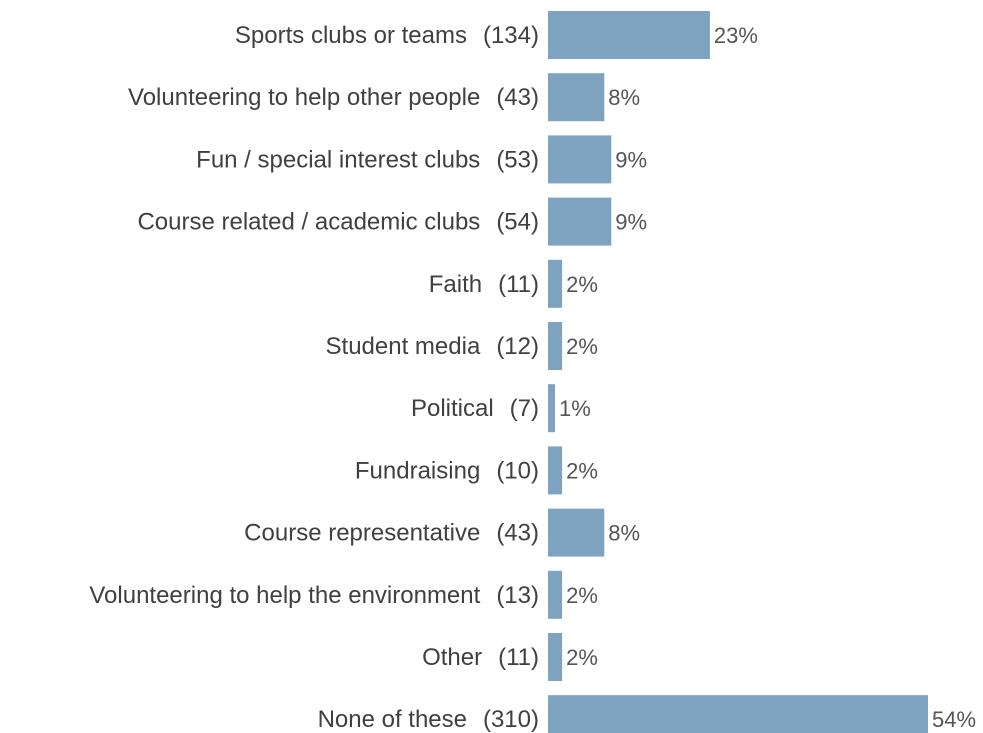 The height and width of the screenshot is (733, 983). What do you see at coordinates (575, 408) in the screenshot?
I see `value-label-political: 1%` at bounding box center [575, 408].